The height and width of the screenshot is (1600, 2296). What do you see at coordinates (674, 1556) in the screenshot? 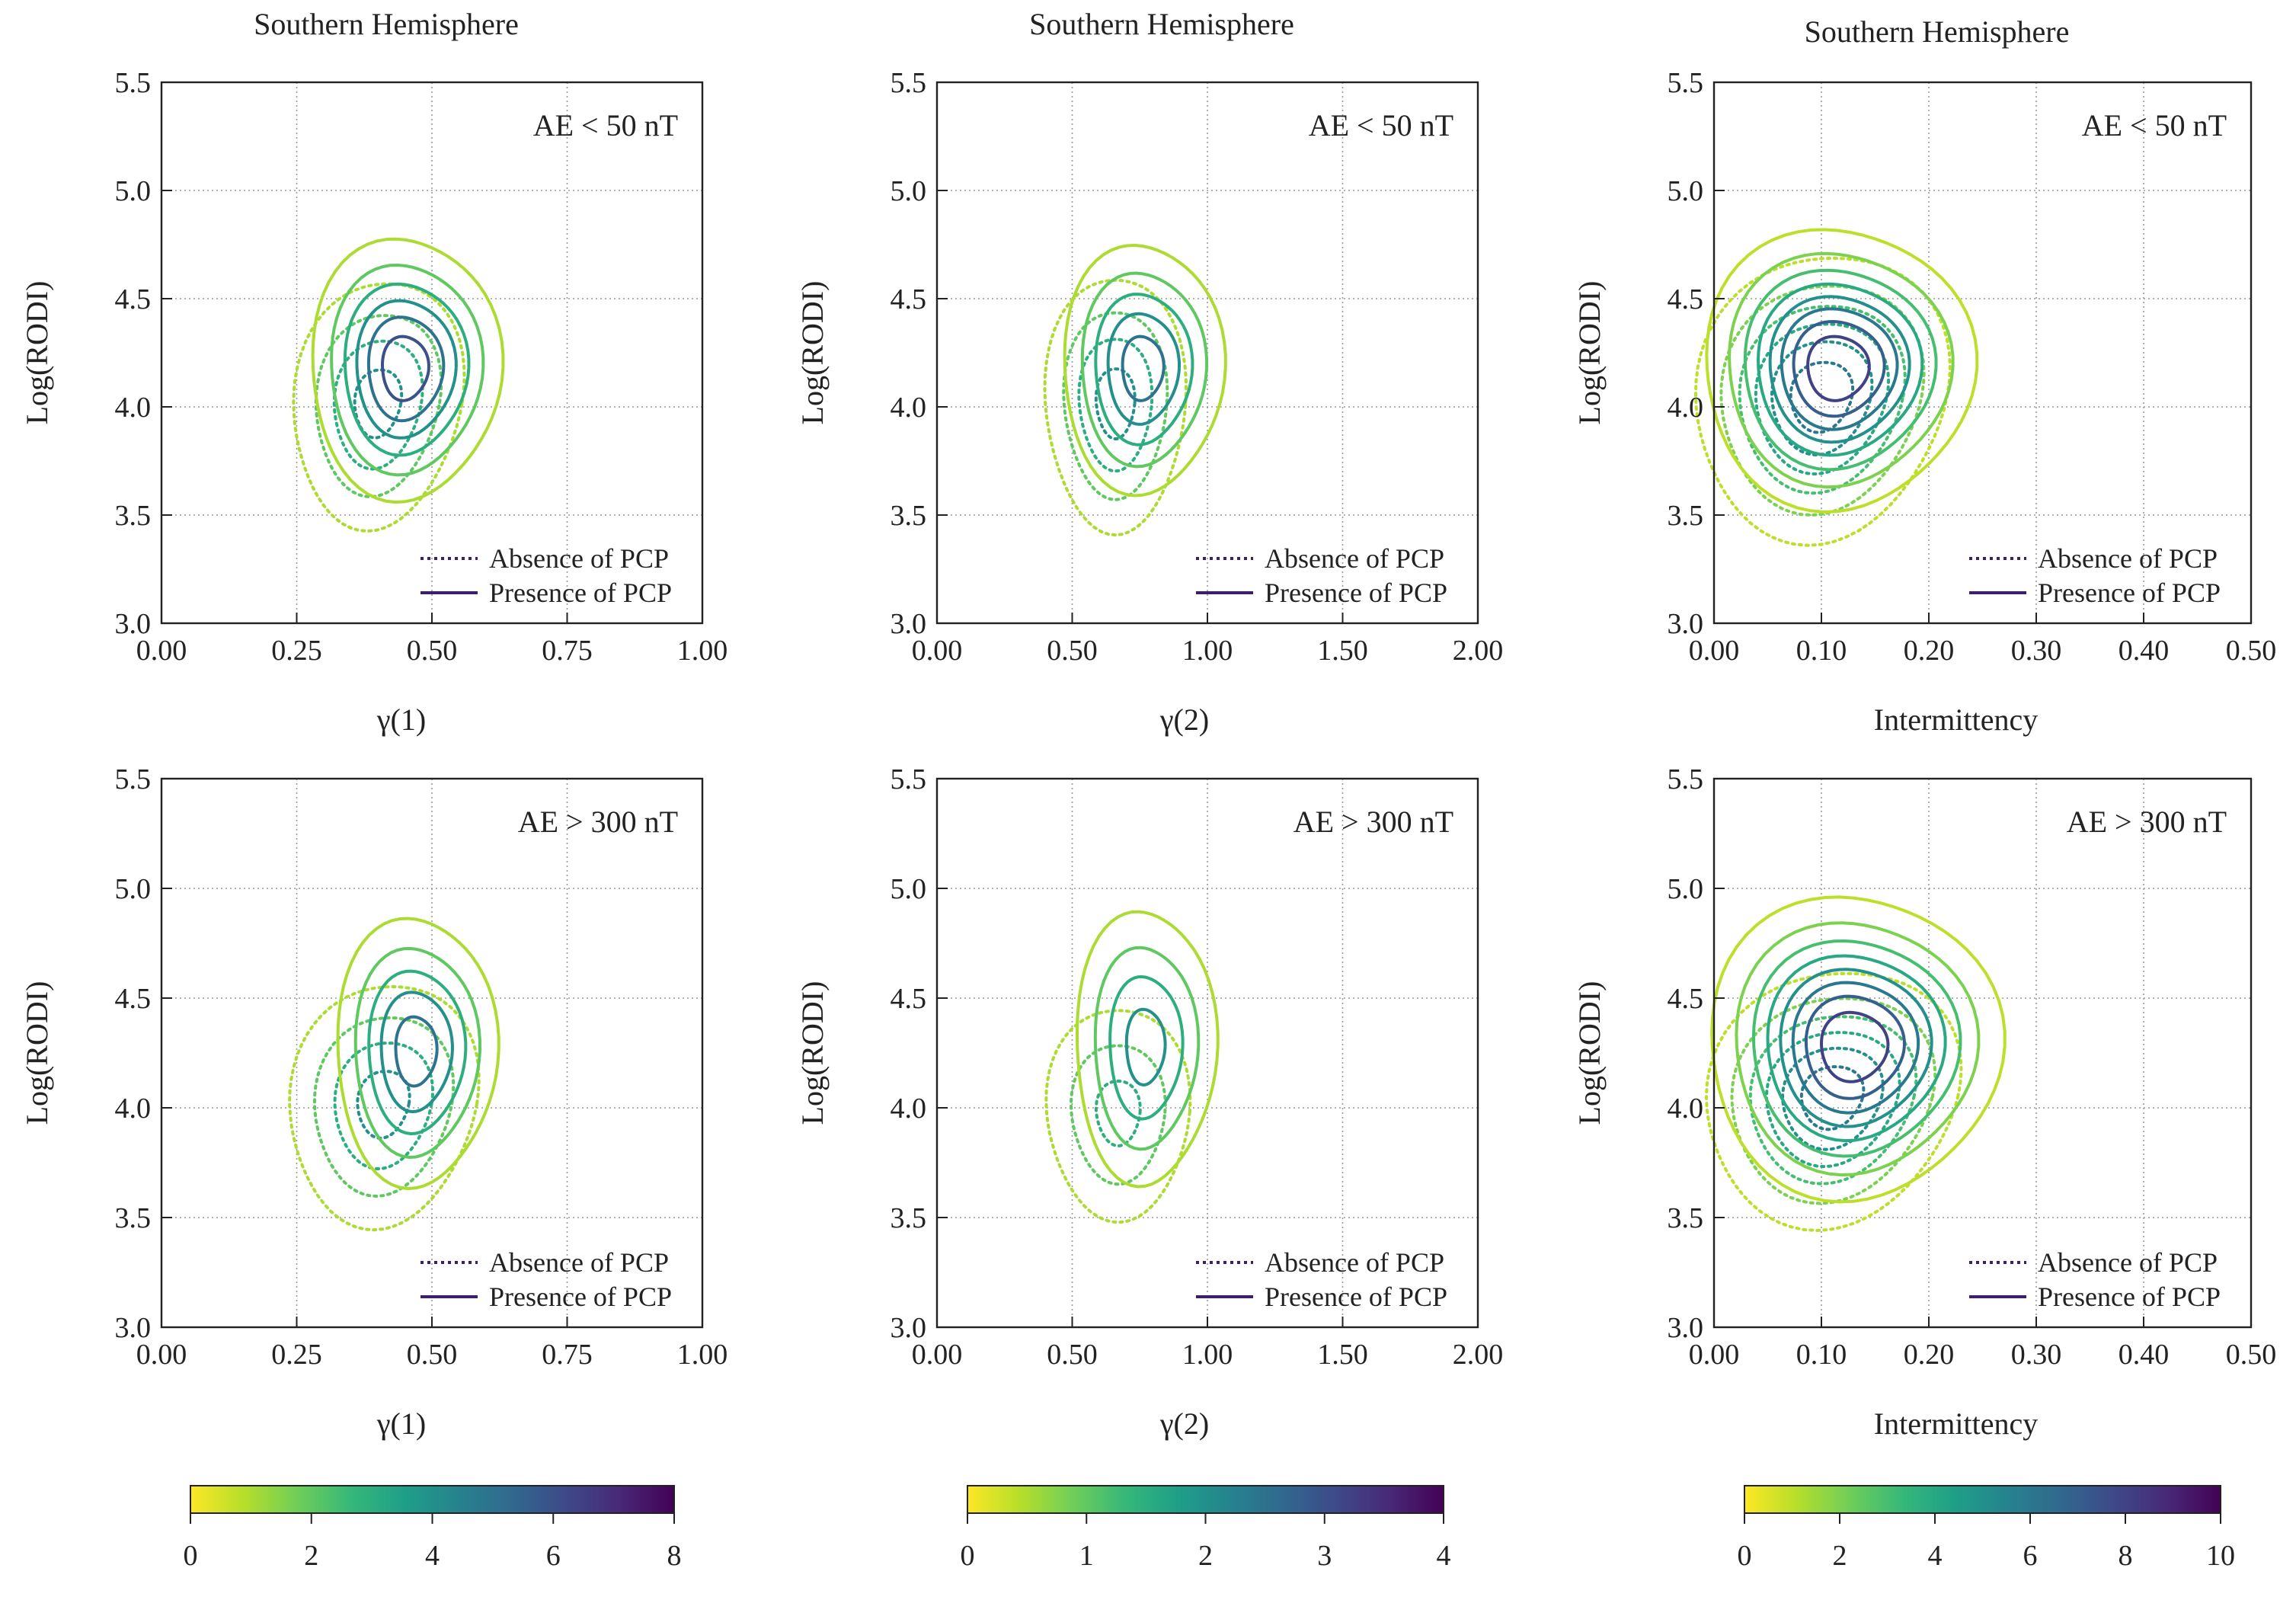
I see `colorbar-tick-label: 8` at bounding box center [674, 1556].